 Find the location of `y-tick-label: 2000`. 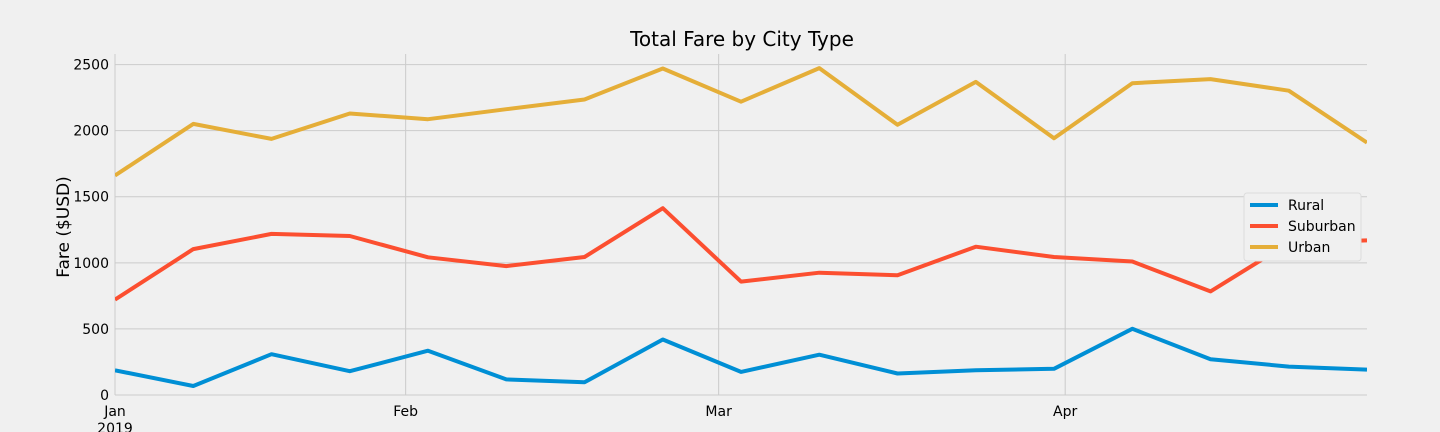

y-tick-label: 2000 is located at coordinates (91, 132).